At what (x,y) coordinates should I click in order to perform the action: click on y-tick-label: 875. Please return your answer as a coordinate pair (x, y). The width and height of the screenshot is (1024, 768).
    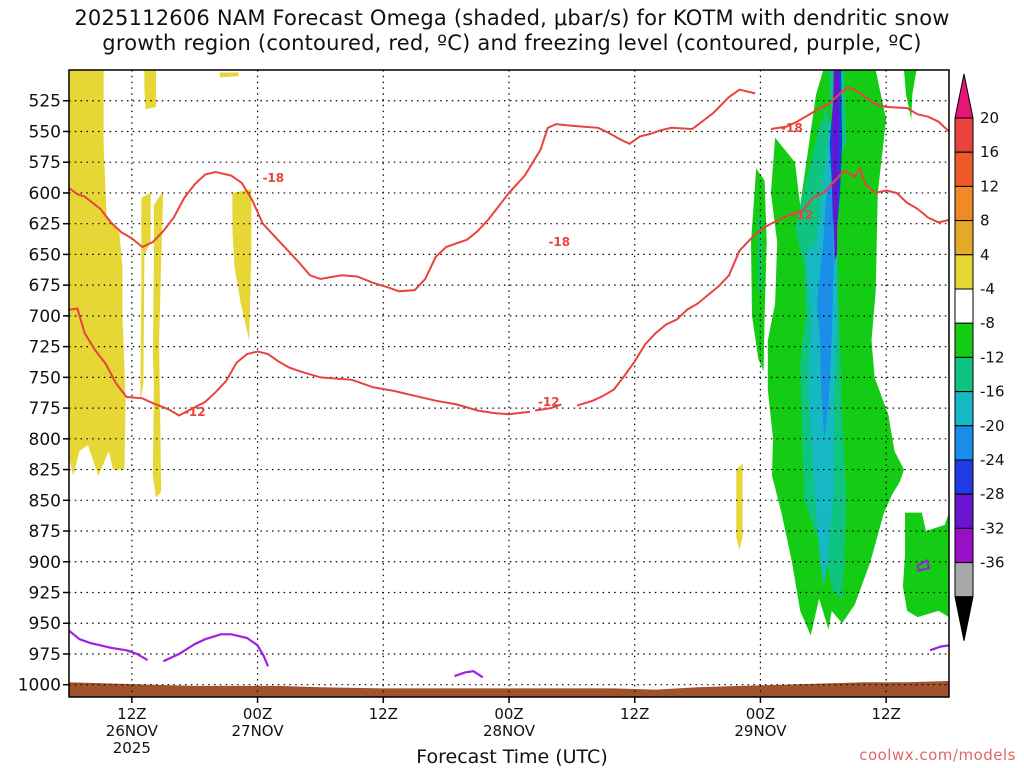
    Looking at the image, I should click on (45, 532).